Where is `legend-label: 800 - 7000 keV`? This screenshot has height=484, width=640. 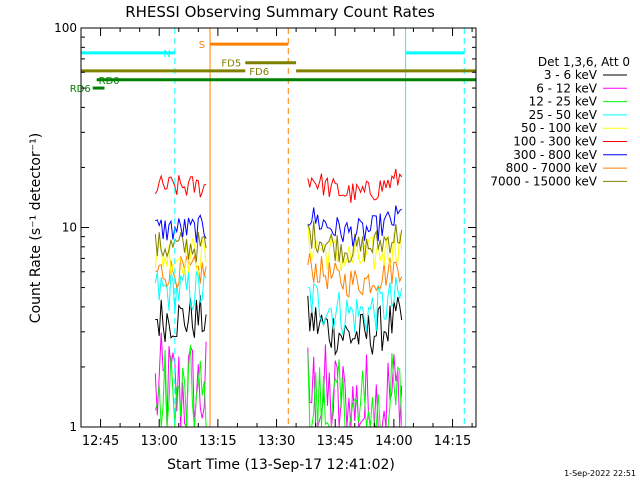 legend-label: 800 - 7000 keV is located at coordinates (552, 168).